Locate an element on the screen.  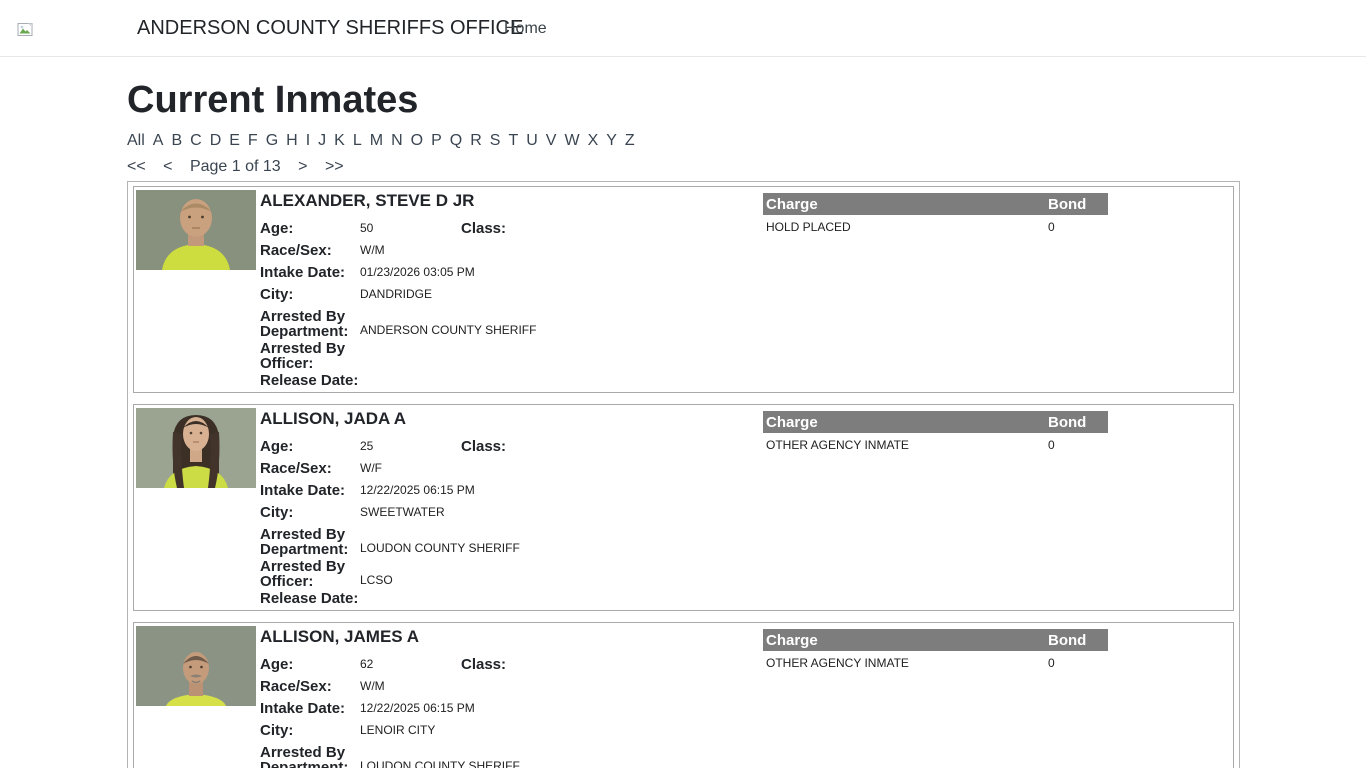
alphabet-link-o: O is located at coordinates (417, 140).